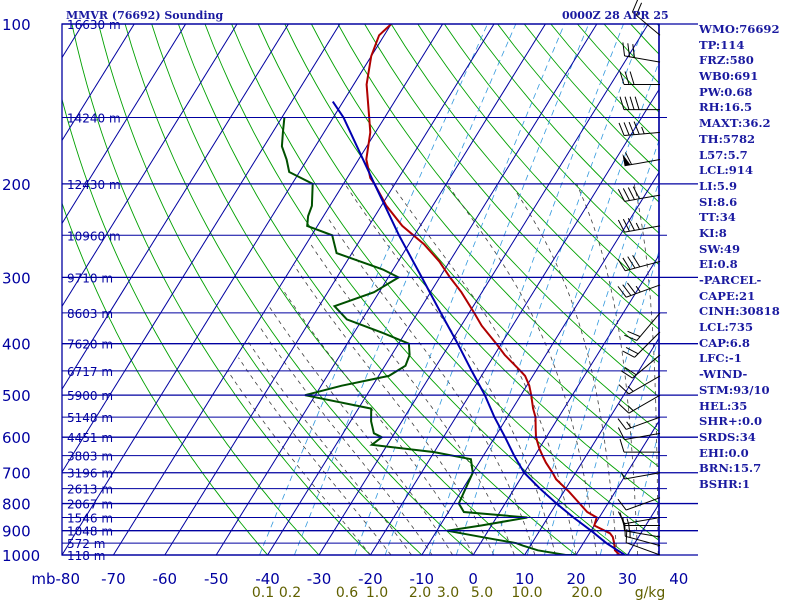 This screenshot has width=800, height=604. Describe the element at coordinates (749, 156) in the screenshot. I see `index-line: L57:5.7` at that location.